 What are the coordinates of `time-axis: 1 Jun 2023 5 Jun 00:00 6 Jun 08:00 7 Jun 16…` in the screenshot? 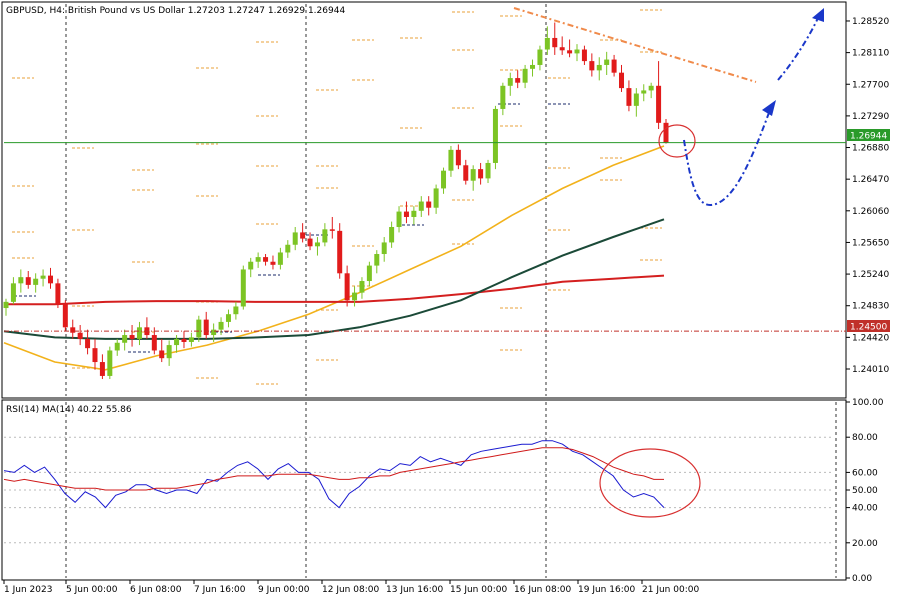 It's located at (351, 587).